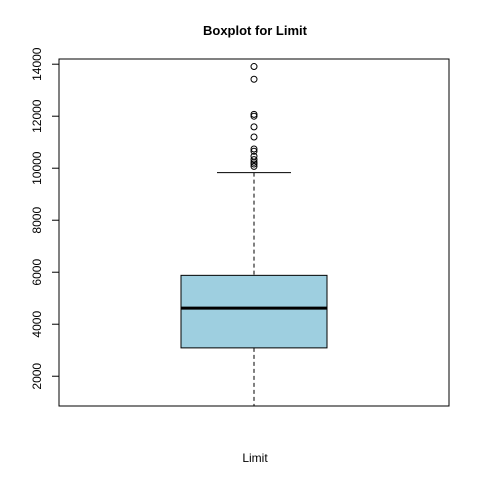 This screenshot has height=480, width=480. Describe the element at coordinates (37, 64) in the screenshot. I see `y-tick-label: 14000` at that location.